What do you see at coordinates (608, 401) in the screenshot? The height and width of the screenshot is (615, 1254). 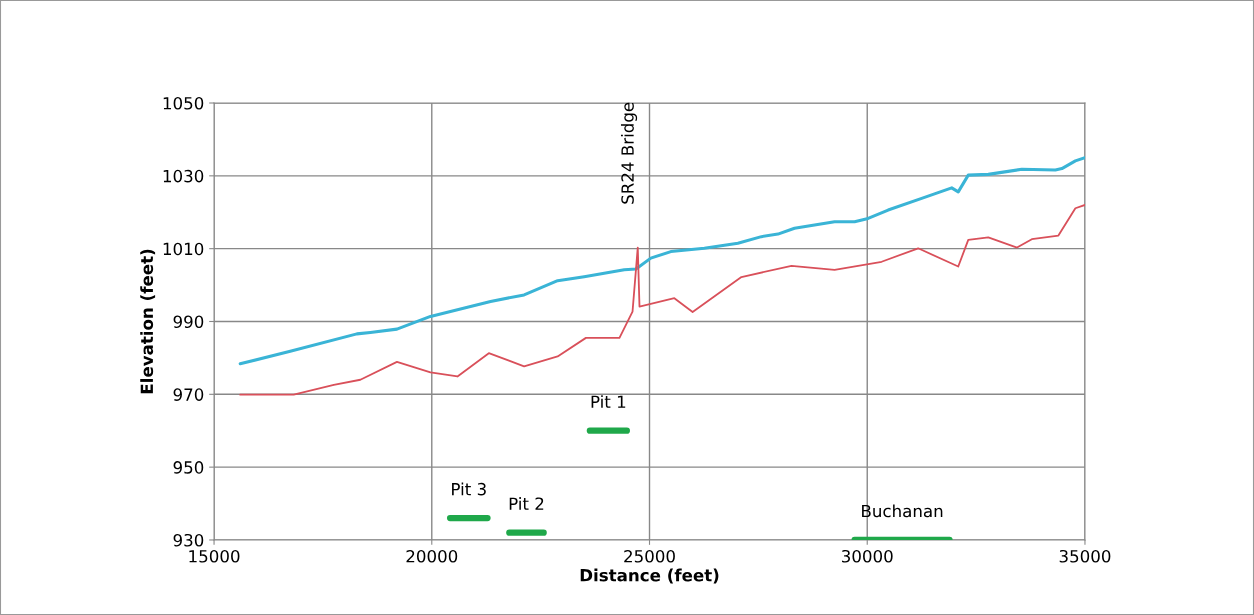 I see `series-label: Pit 1` at bounding box center [608, 401].